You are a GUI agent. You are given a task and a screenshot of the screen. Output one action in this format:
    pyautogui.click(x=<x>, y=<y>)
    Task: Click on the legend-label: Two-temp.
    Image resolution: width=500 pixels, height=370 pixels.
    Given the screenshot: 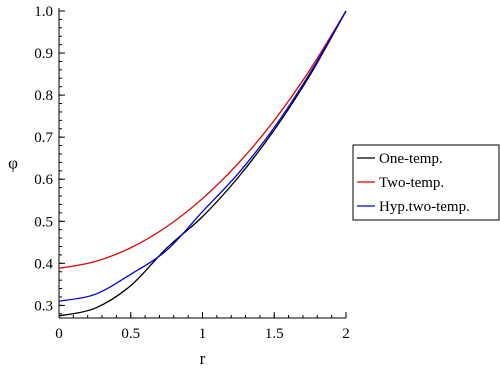 What is the action you would take?
    pyautogui.click(x=411, y=183)
    